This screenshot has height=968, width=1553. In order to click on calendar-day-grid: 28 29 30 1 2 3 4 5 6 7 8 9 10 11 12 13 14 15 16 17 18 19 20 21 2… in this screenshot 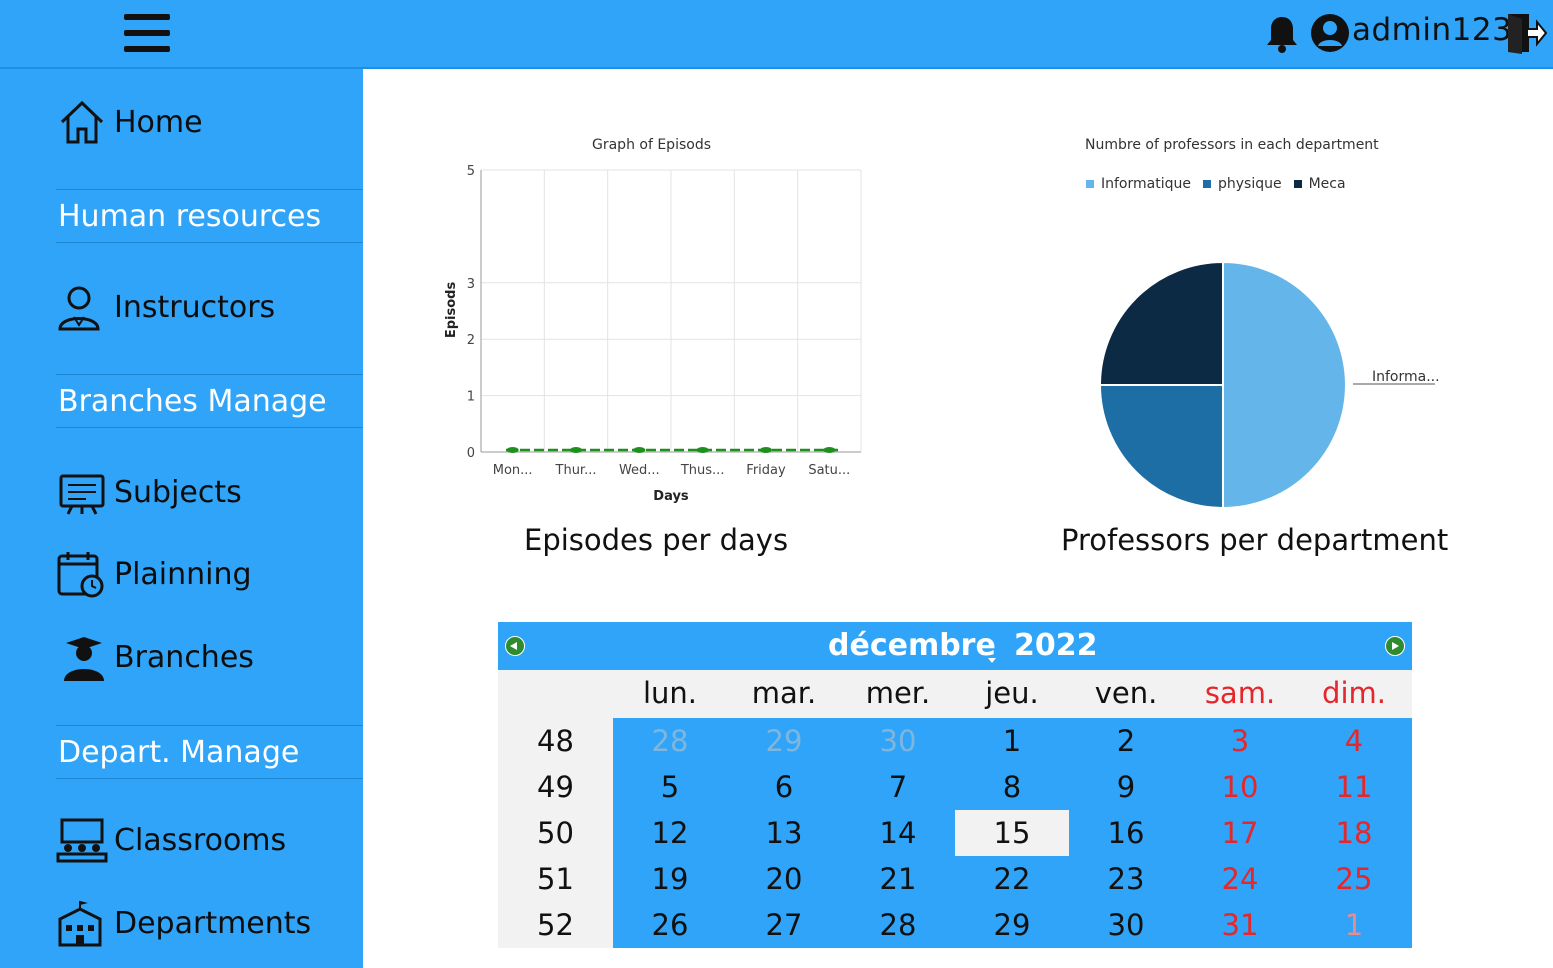, I will do `click(1012, 833)`.